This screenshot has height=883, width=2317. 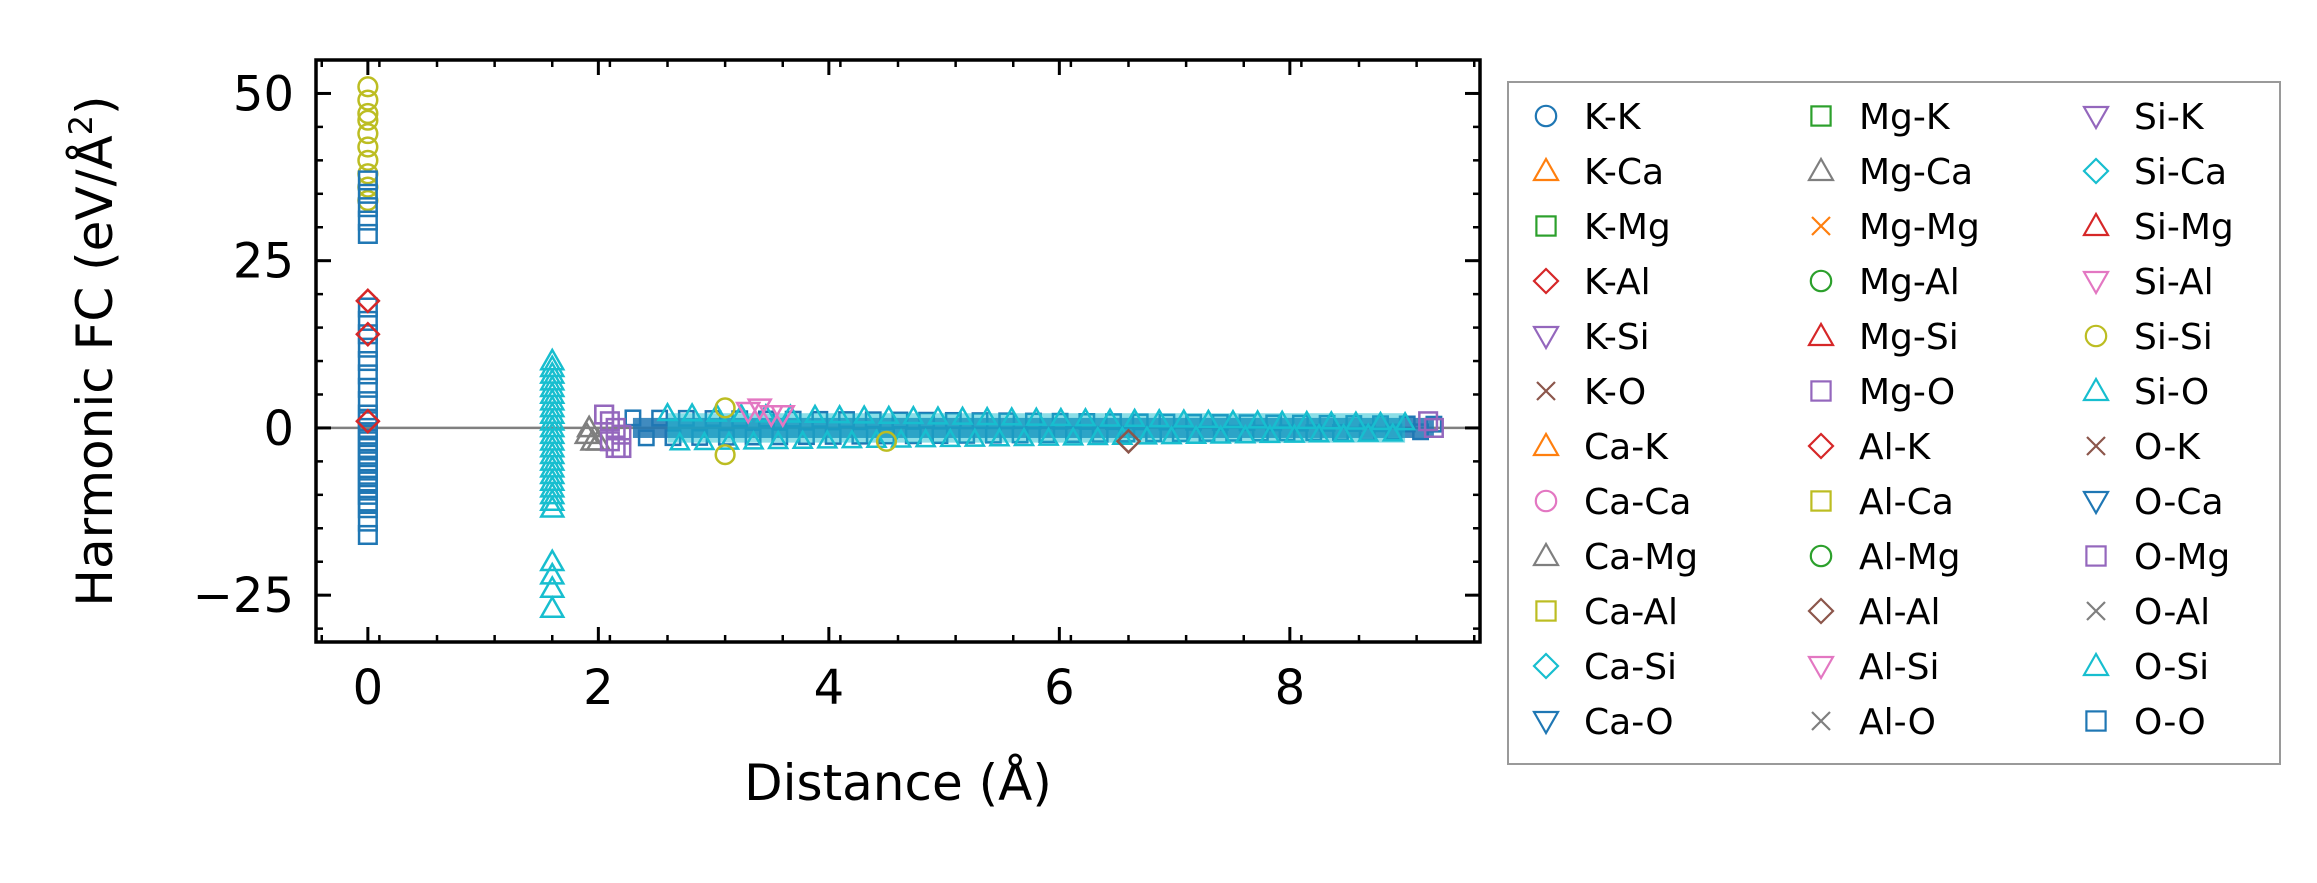 I want to click on y-tick-label: 0, so click(x=278, y=429).